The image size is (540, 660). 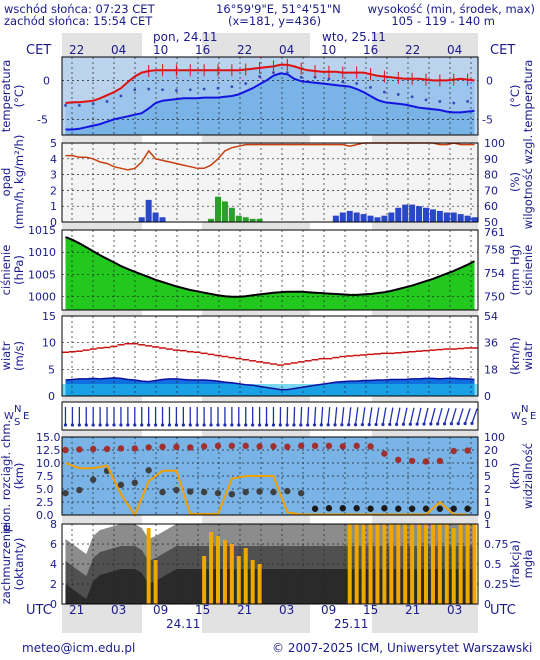 I want to click on panel-border, so click(x=270, y=96).